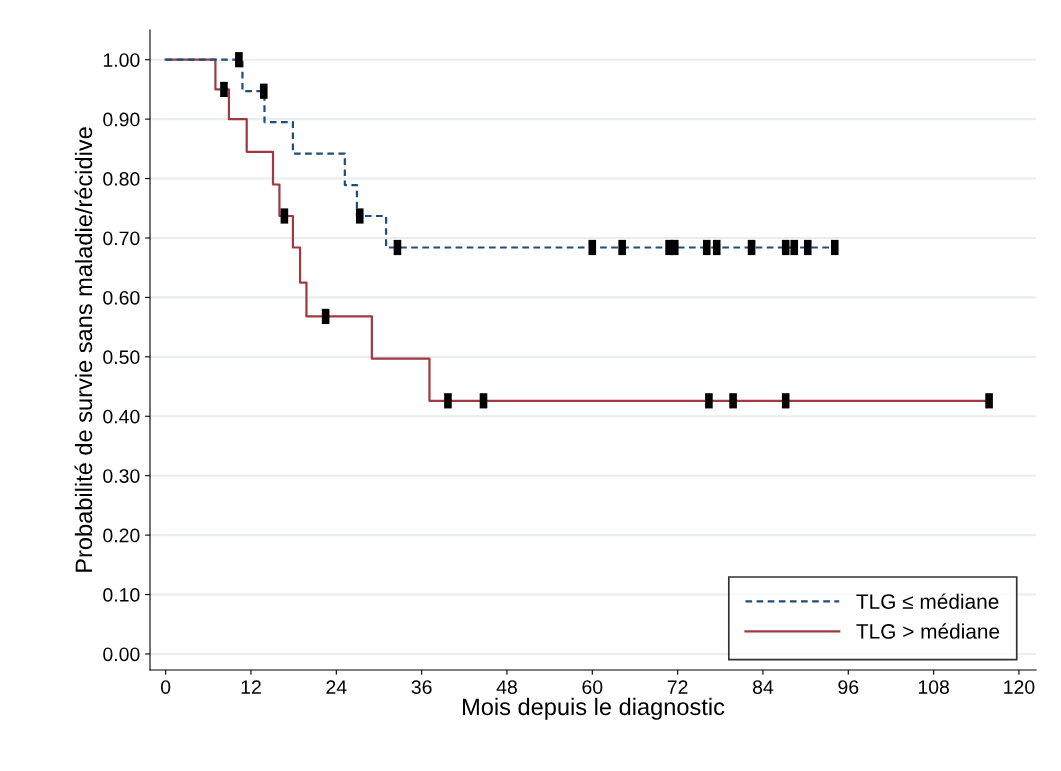  What do you see at coordinates (83, 349) in the screenshot?
I see `y-axis-title: Probabilité de survie sans maladie/récidive` at bounding box center [83, 349].